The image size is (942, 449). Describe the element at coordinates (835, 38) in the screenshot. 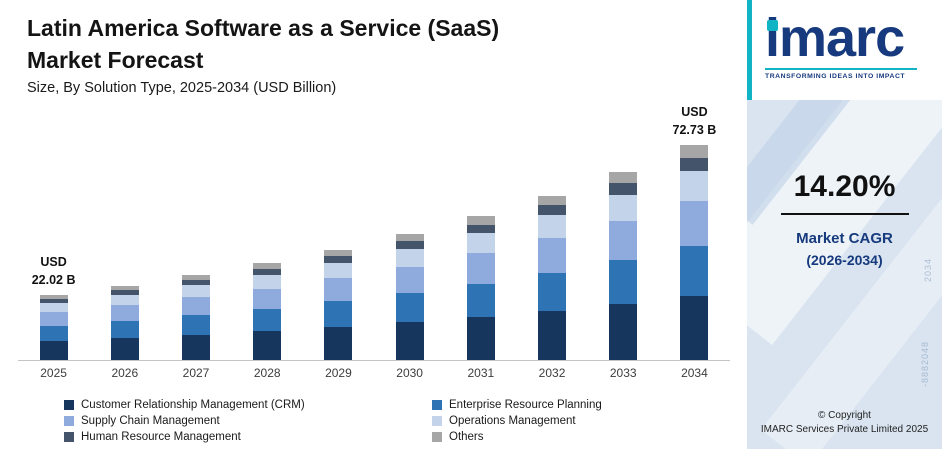

I see `imarc-logo: imarc` at that location.